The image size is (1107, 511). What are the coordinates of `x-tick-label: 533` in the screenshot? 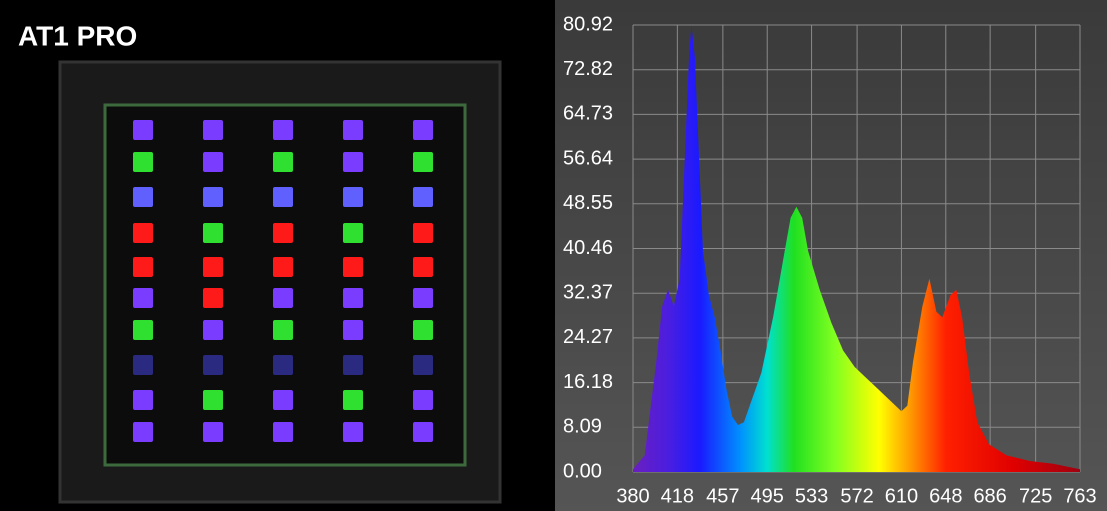 It's located at (811, 496).